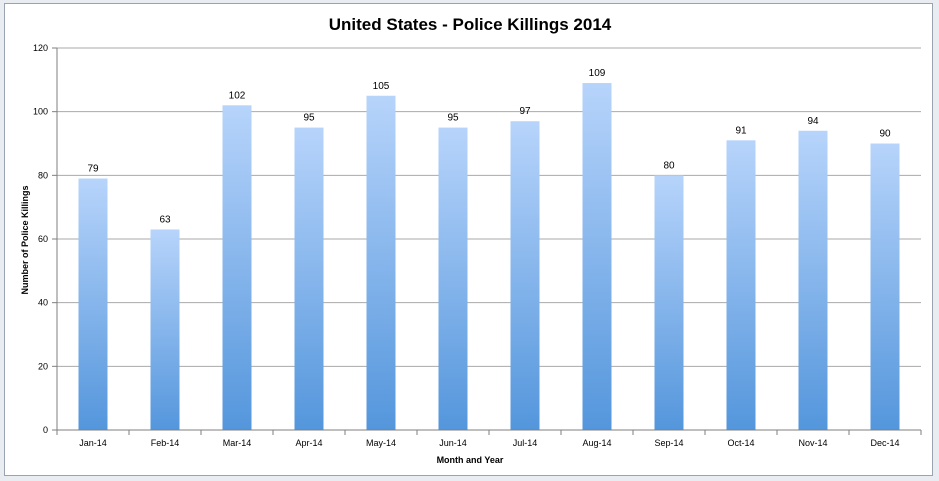  What do you see at coordinates (43, 303) in the screenshot?
I see `y-tick-label: 40` at bounding box center [43, 303].